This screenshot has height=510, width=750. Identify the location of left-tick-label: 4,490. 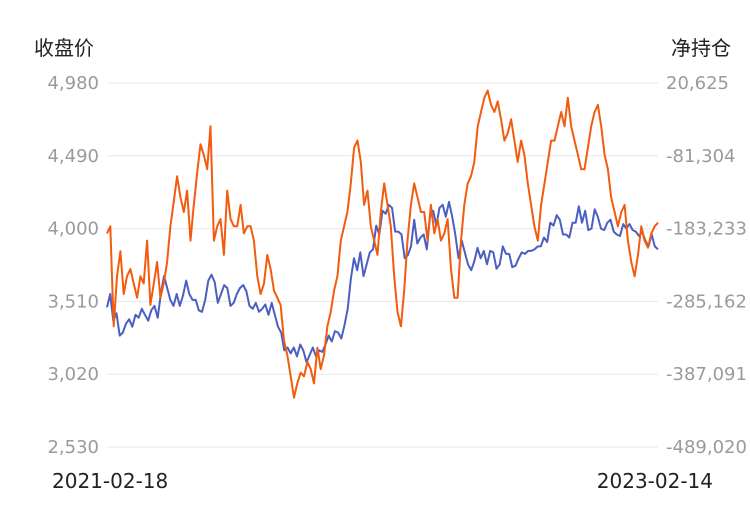
(73, 156).